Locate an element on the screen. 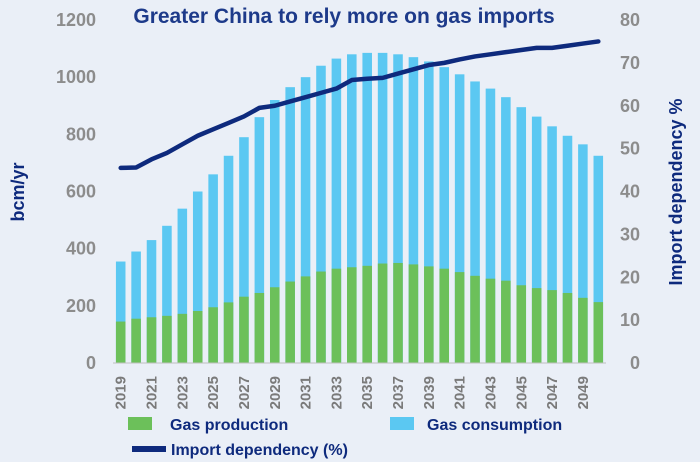 Image resolution: width=700 pixels, height=462 pixels. consumption-bar-2042 is located at coordinates (475, 222).